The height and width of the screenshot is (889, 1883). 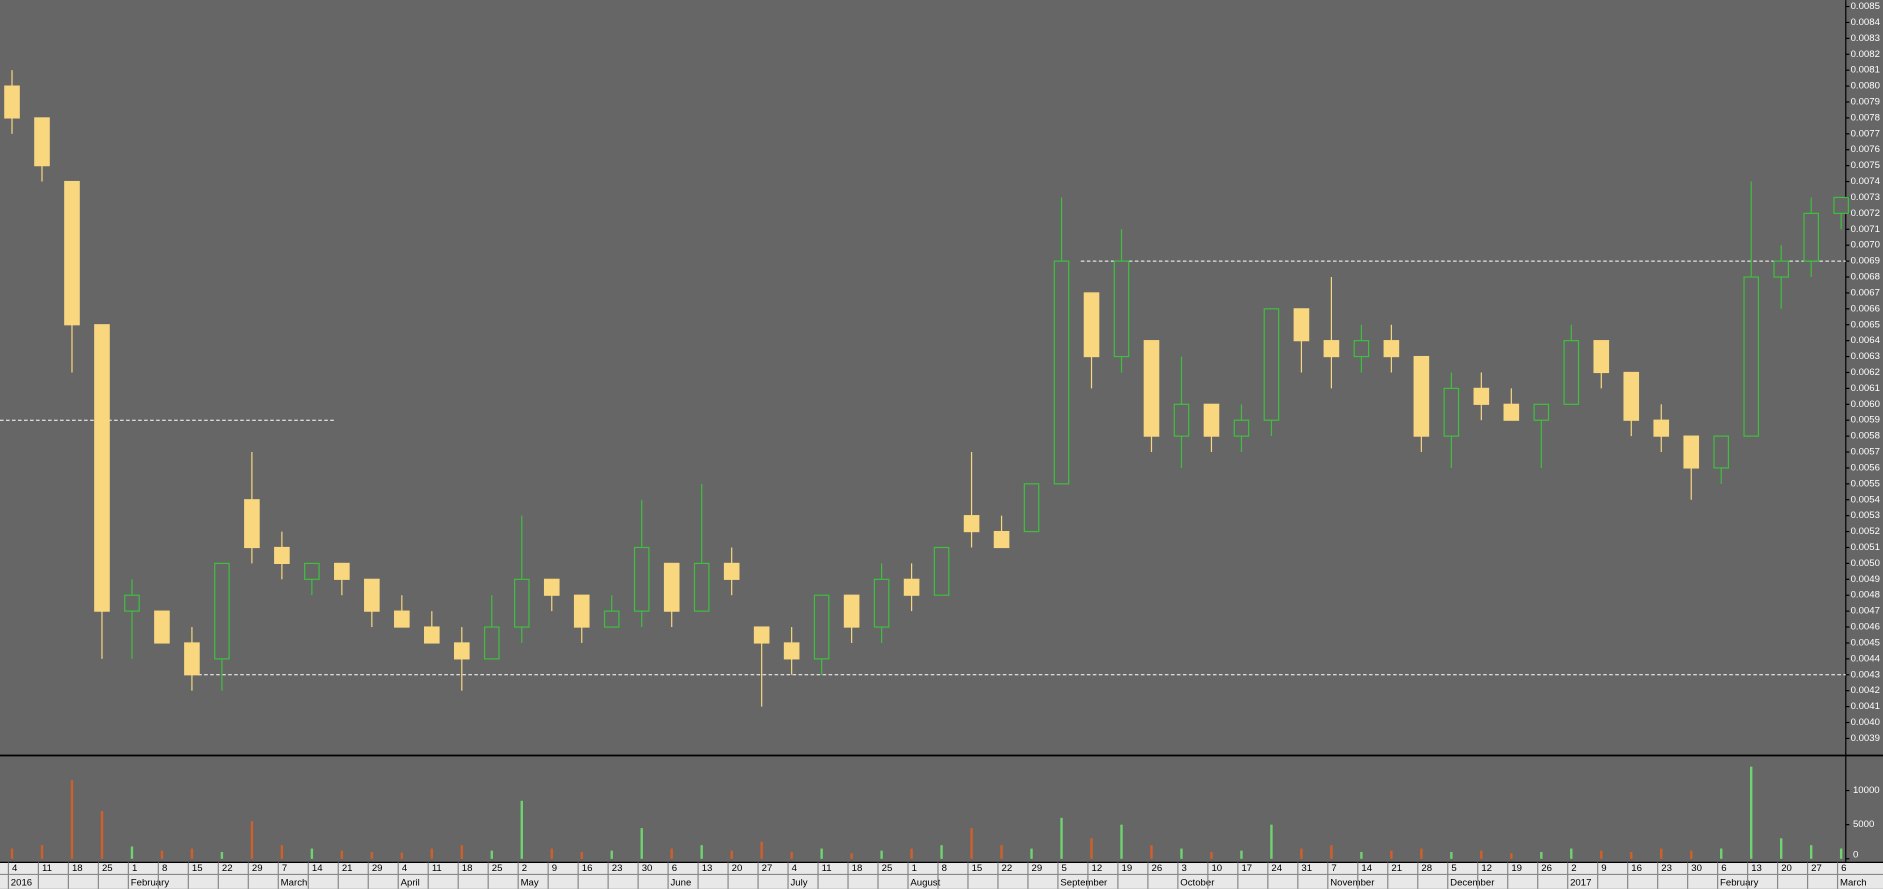 What do you see at coordinates (1183, 868) in the screenshot?
I see `x-tick-label: 3` at bounding box center [1183, 868].